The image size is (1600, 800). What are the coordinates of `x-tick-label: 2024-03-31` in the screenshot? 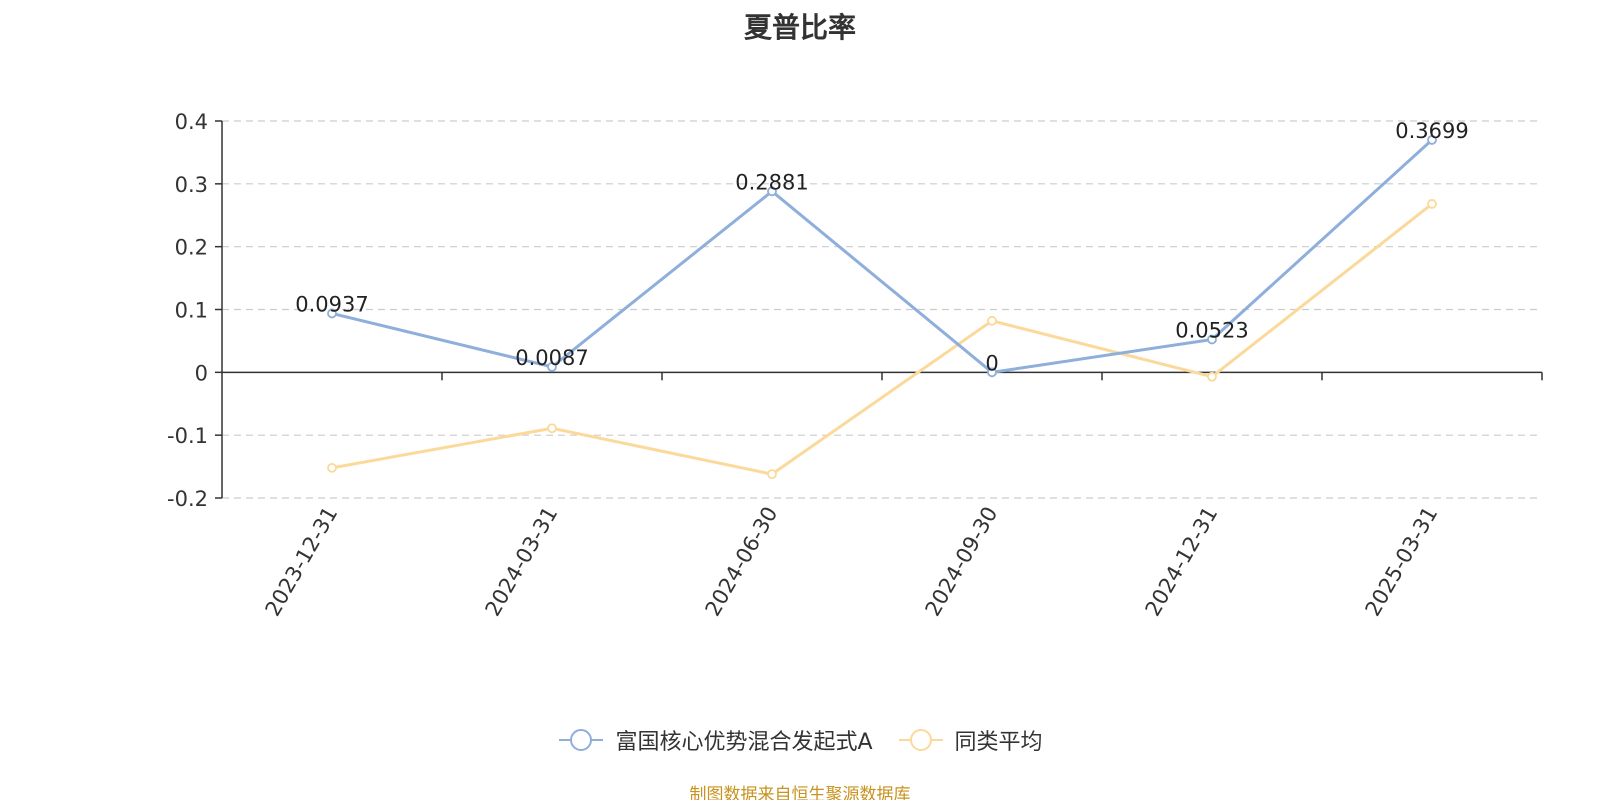 It's located at (522, 562).